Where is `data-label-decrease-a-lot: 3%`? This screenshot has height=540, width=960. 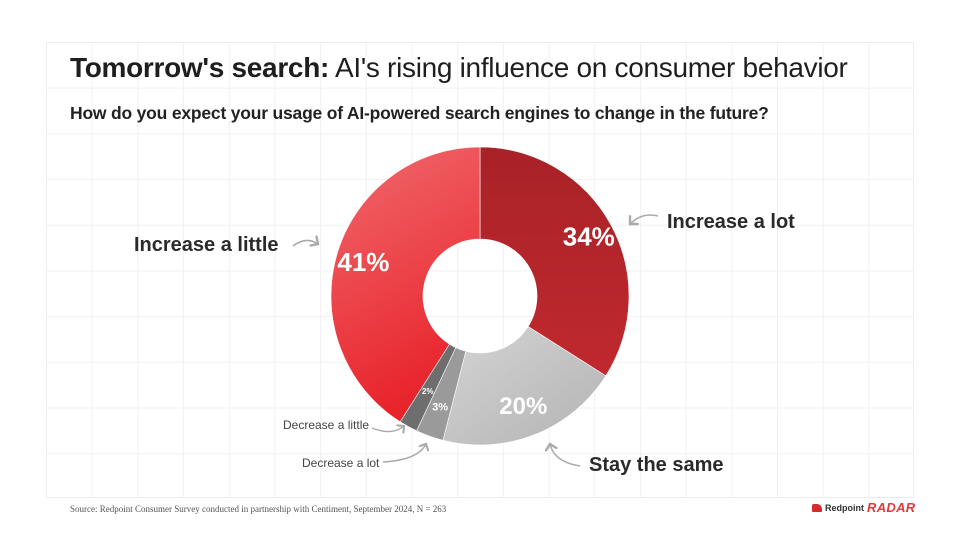
data-label-decrease-a-lot: 3% is located at coordinates (440, 408).